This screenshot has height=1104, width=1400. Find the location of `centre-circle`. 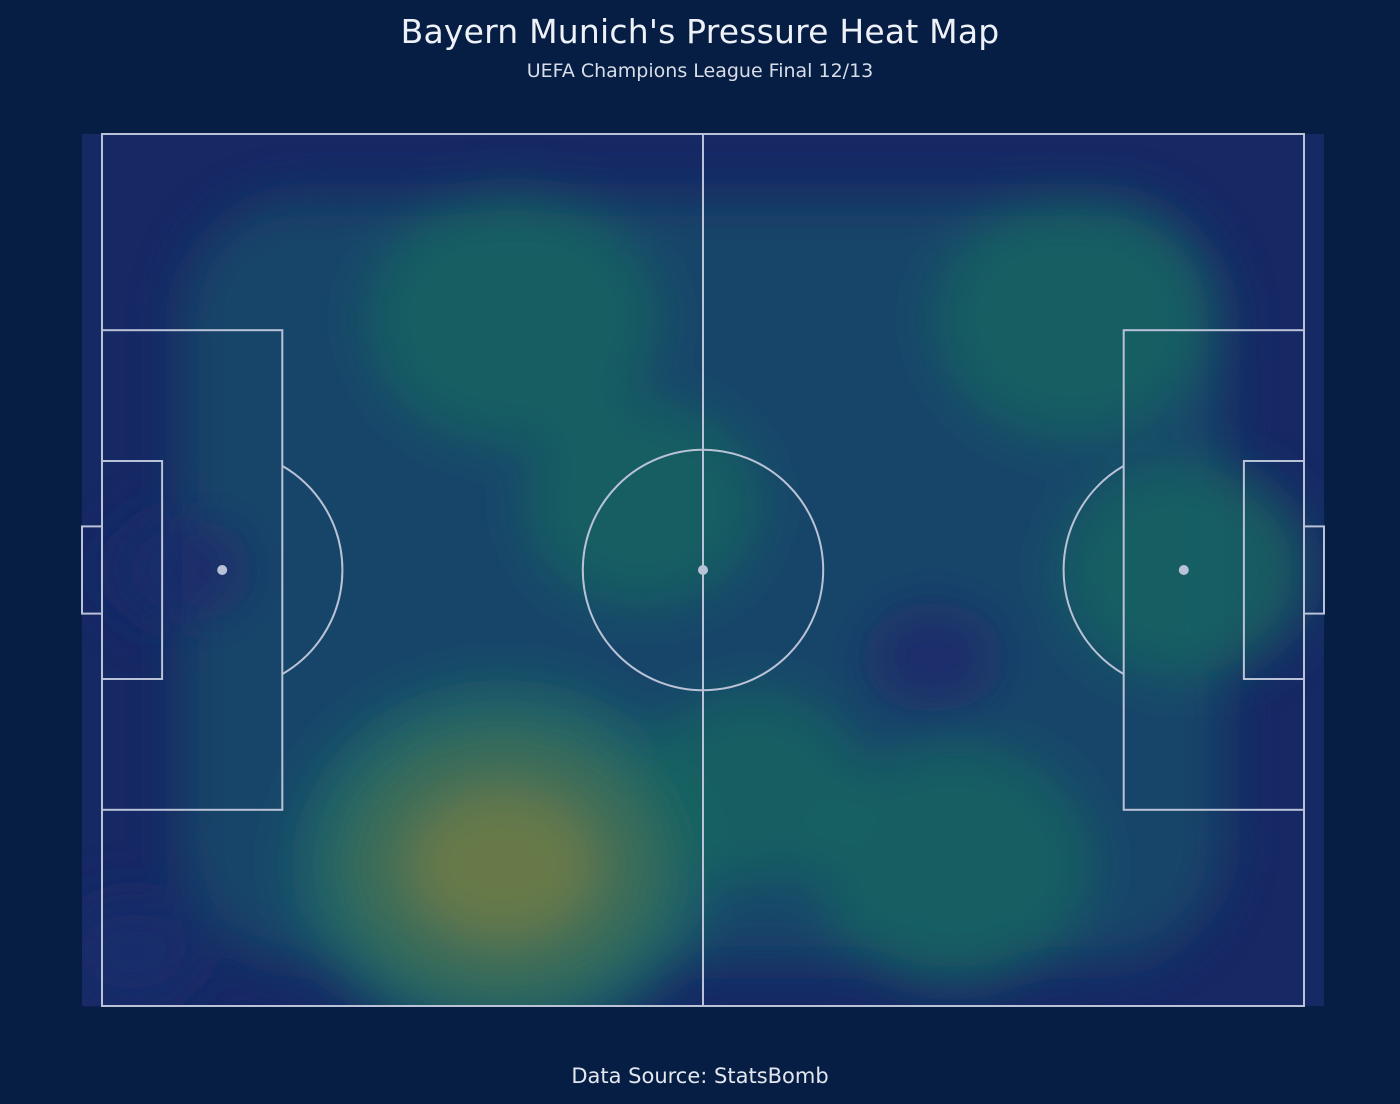

centre-circle is located at coordinates (703, 570).